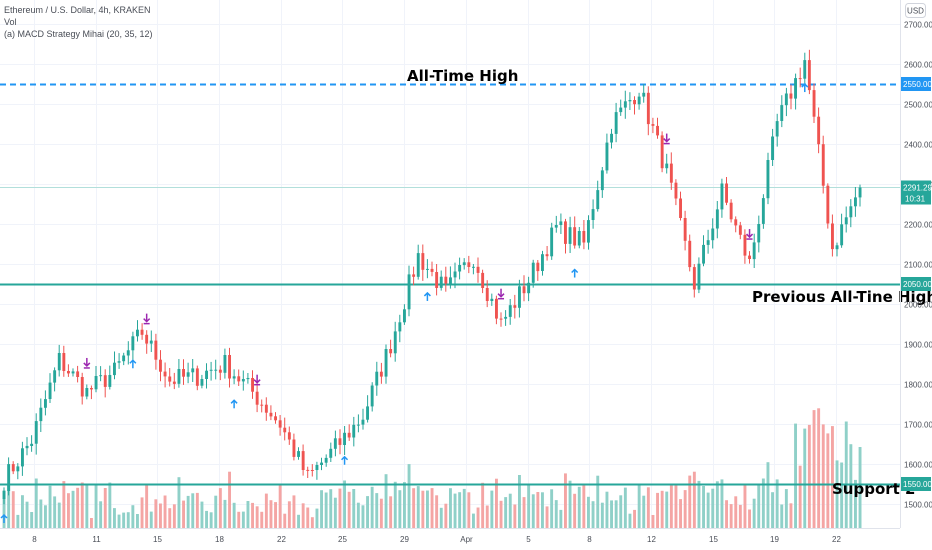 The image size is (932, 550). What do you see at coordinates (916, 484) in the screenshot?
I see `level-badge` at bounding box center [916, 484].